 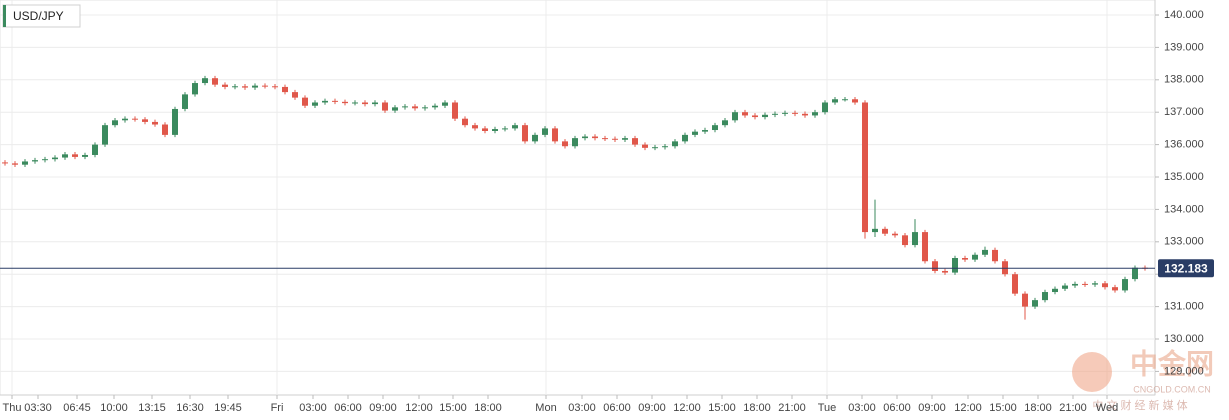 I want to click on x-tick-label: 03:30, so click(x=38, y=408).